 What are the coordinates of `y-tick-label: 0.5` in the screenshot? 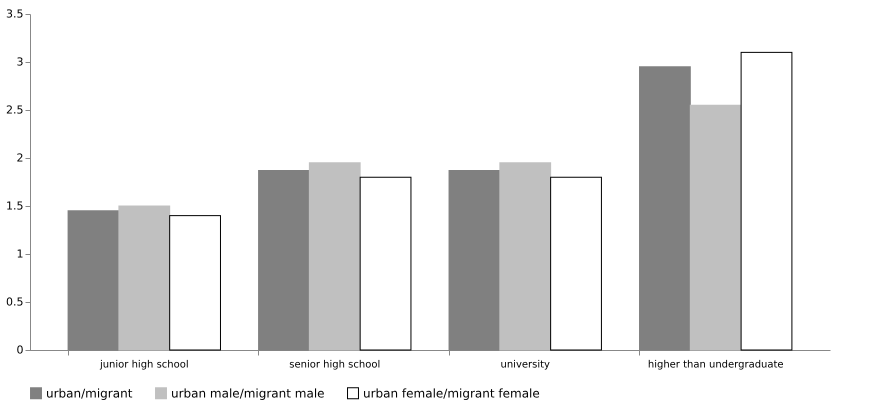 It's located at (15, 302).